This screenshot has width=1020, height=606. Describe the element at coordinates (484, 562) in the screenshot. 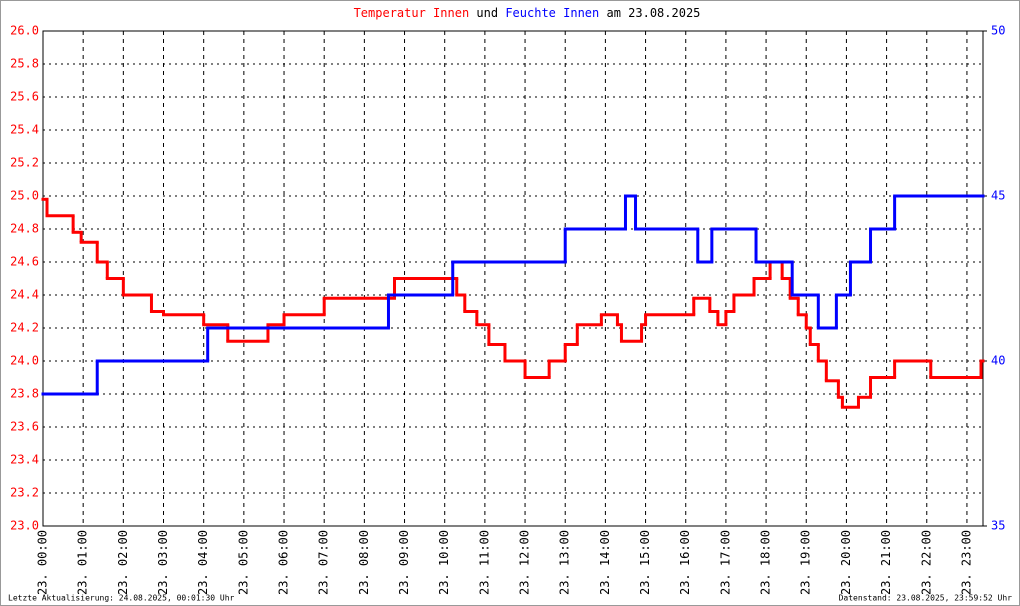

I see `x-tick-label: 23. 11:00` at that location.